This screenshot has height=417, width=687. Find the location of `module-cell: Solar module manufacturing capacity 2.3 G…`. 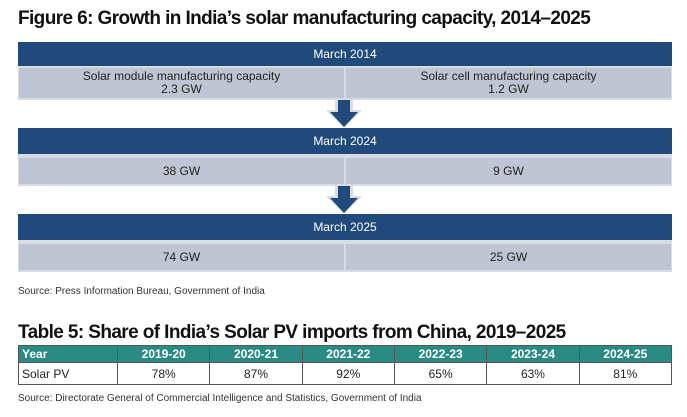

module-cell: Solar module manufacturing capacity 2.3 G… is located at coordinates (181, 83).